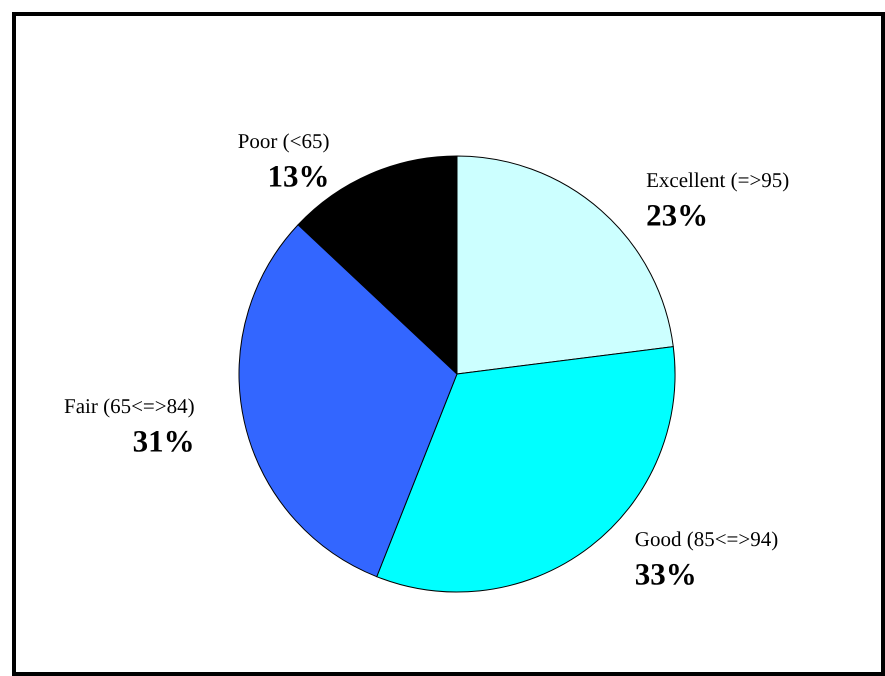 Image resolution: width=885 pixels, height=676 pixels. What do you see at coordinates (129, 406) in the screenshot?
I see `slice-label: Fair (65<=>84)` at bounding box center [129, 406].